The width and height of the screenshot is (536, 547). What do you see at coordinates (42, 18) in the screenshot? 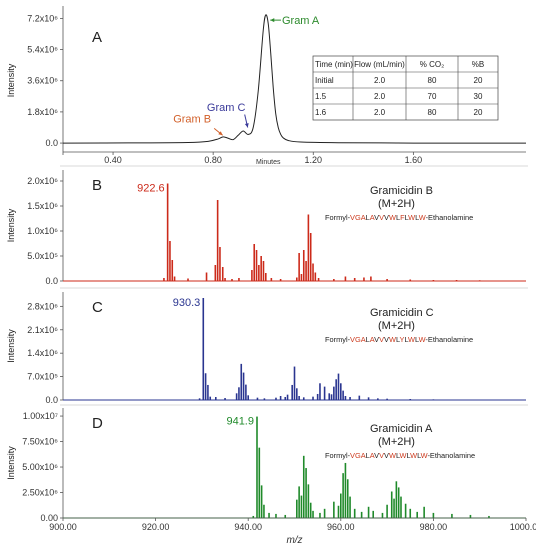
I see `y-tick-label: 7.2x10⁶` at bounding box center [42, 18].